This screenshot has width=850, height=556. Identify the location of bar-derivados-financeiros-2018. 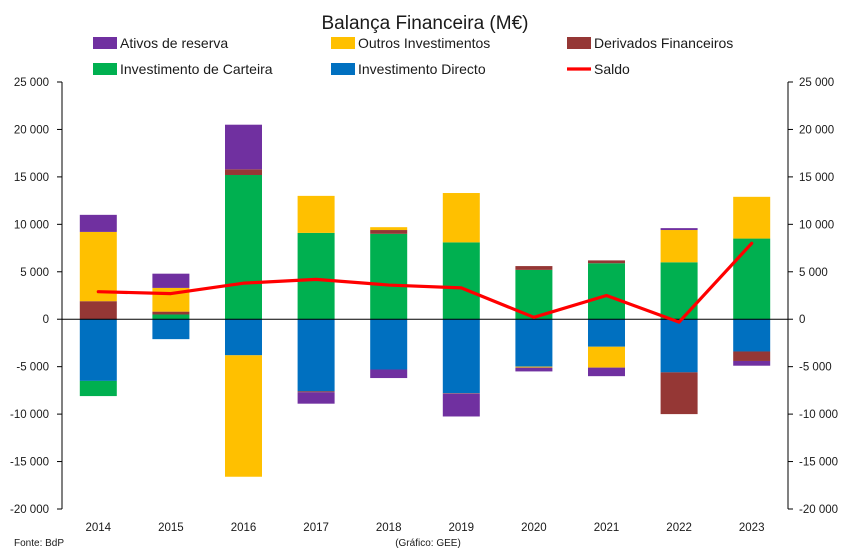
(389, 232).